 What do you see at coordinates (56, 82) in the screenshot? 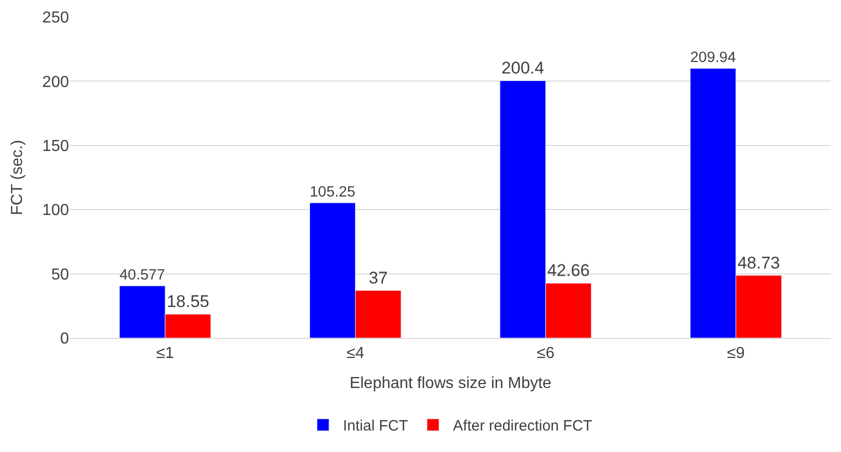
I see `y-tick-label: 200` at bounding box center [56, 82].